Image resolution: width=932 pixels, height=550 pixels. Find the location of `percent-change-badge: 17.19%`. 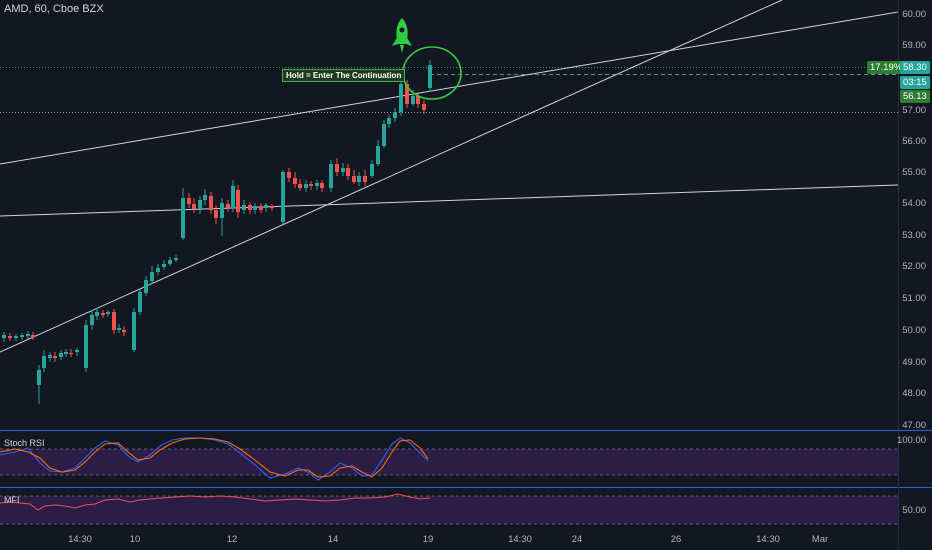

percent-change-badge: 17.19% is located at coordinates (886, 67).